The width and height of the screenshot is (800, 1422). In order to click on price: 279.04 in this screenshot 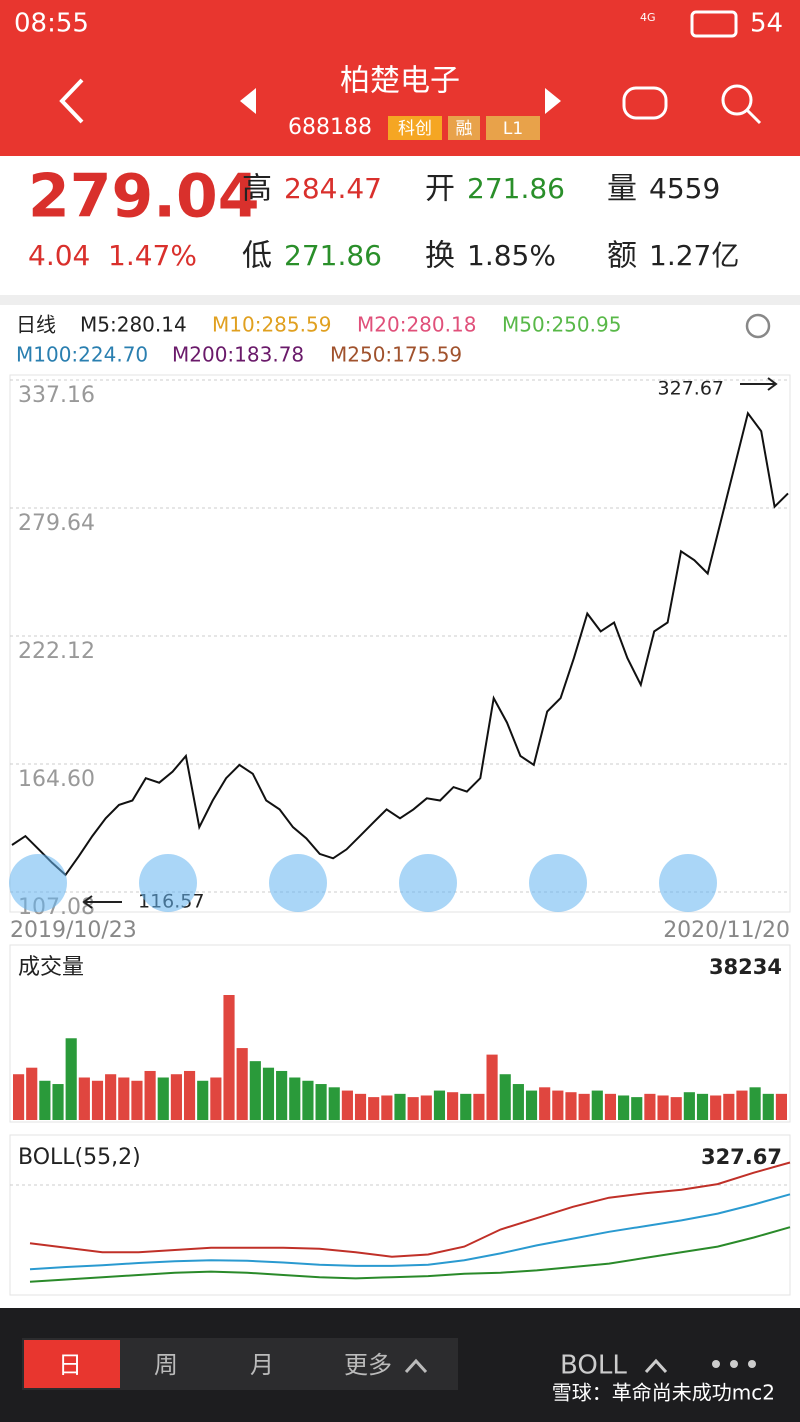, I will do `click(144, 197)`.